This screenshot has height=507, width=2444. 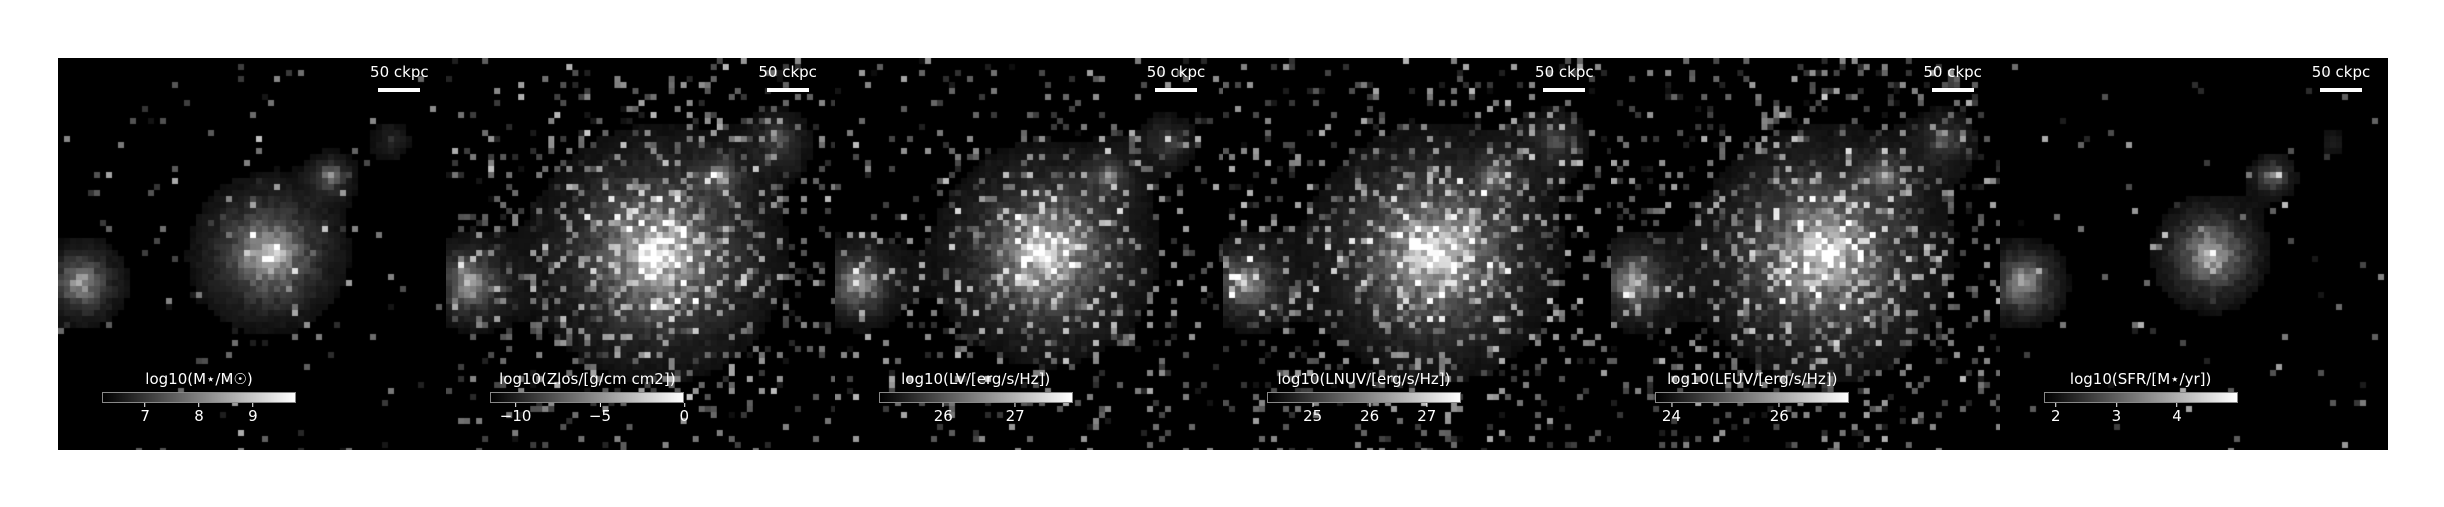 What do you see at coordinates (976, 414) in the screenshot?
I see `colorbar-ticks: 26 27` at bounding box center [976, 414].